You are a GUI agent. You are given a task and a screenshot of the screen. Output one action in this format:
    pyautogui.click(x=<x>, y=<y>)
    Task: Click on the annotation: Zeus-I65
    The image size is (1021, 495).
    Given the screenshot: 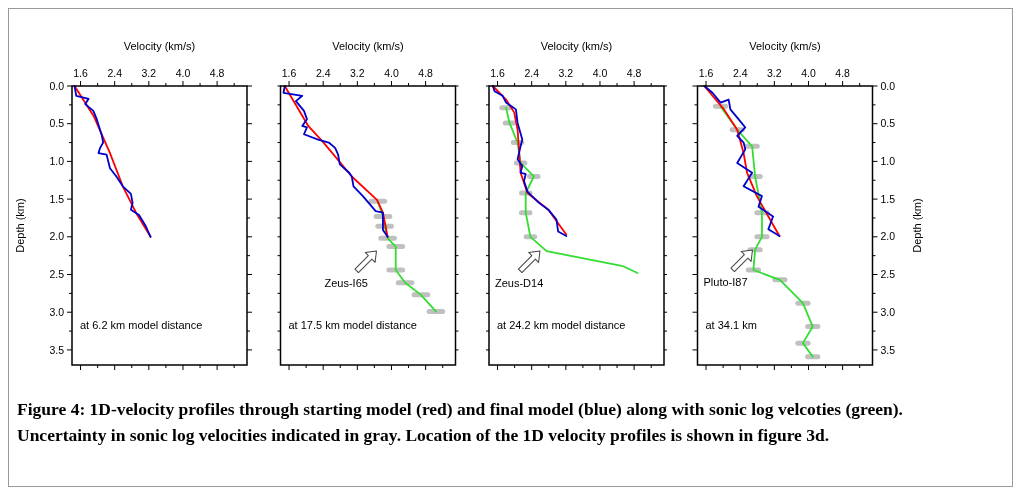 What is the action you would take?
    pyautogui.click(x=346, y=283)
    